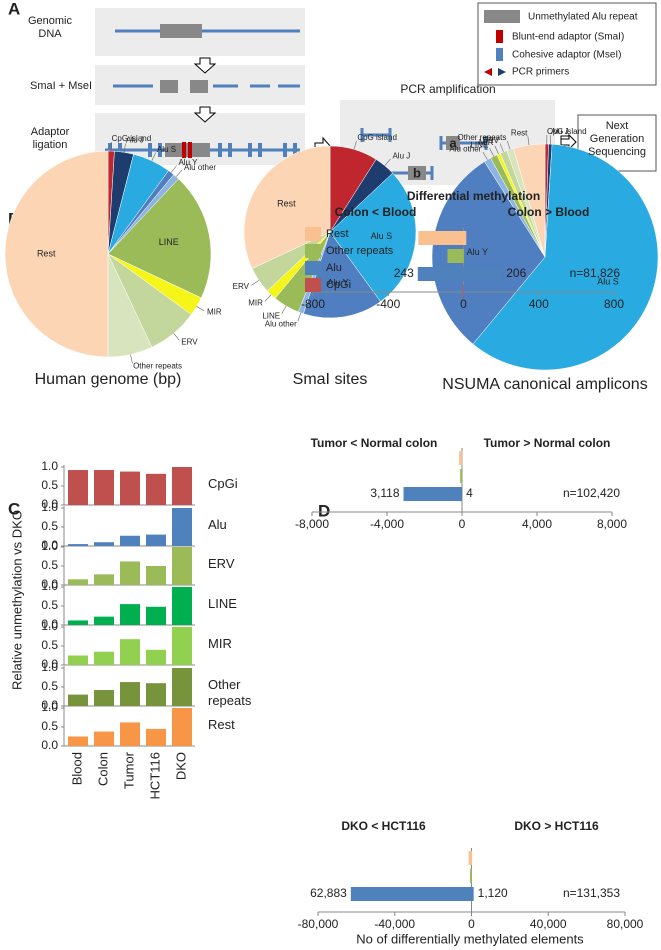 This screenshot has width=661, height=950. Describe the element at coordinates (337, 234) in the screenshot. I see `legend-label: Rest` at that location.